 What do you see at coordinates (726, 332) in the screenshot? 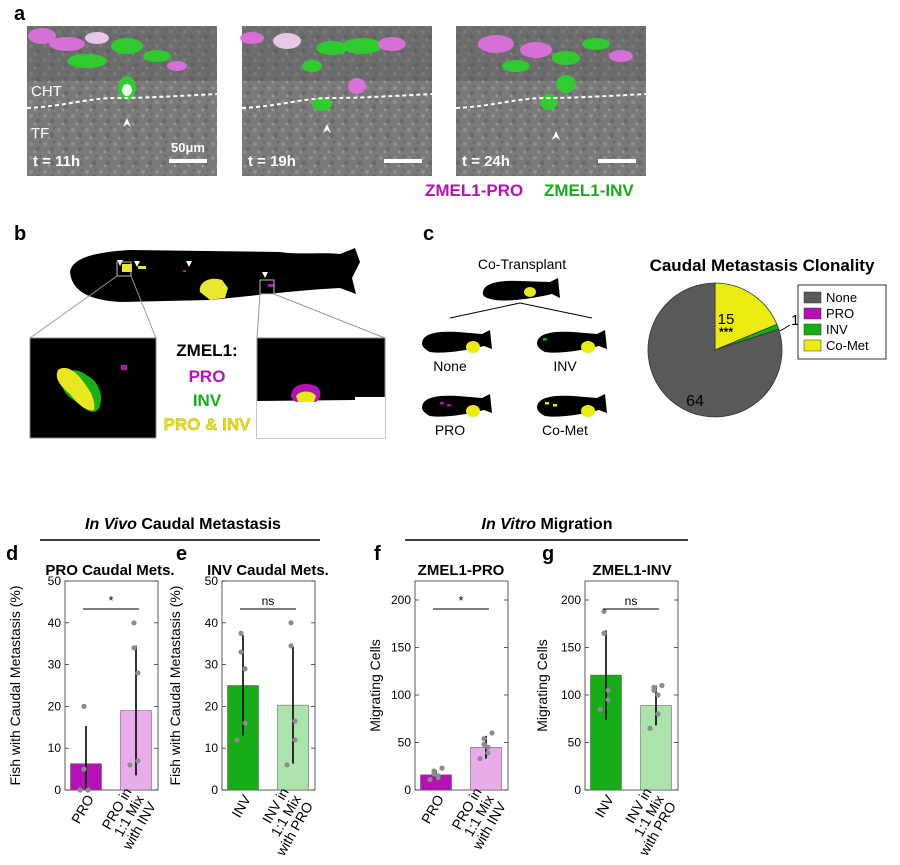
I see `pie-label-comet-sig: ***` at bounding box center [726, 332].